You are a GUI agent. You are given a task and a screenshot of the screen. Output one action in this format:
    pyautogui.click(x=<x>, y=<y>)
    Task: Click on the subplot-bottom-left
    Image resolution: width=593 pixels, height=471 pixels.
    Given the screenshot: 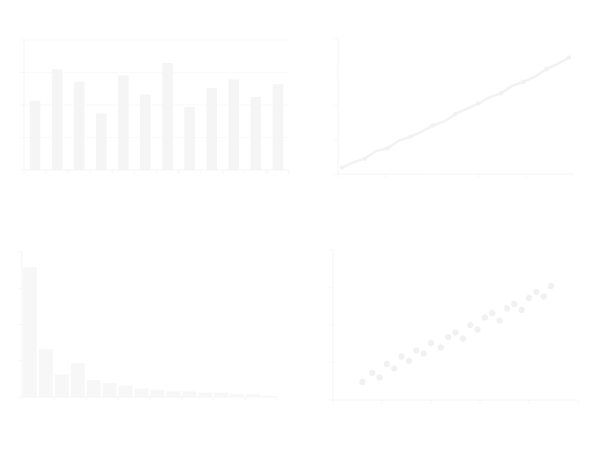 What is the action you would take?
    pyautogui.click(x=148, y=326)
    